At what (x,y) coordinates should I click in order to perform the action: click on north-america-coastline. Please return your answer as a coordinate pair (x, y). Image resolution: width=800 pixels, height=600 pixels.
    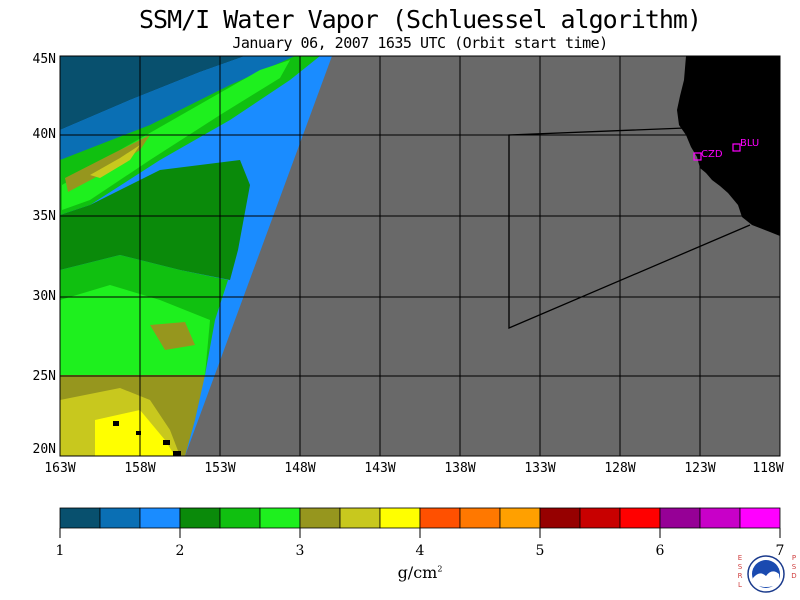
    Looking at the image, I should click on (728, 146).